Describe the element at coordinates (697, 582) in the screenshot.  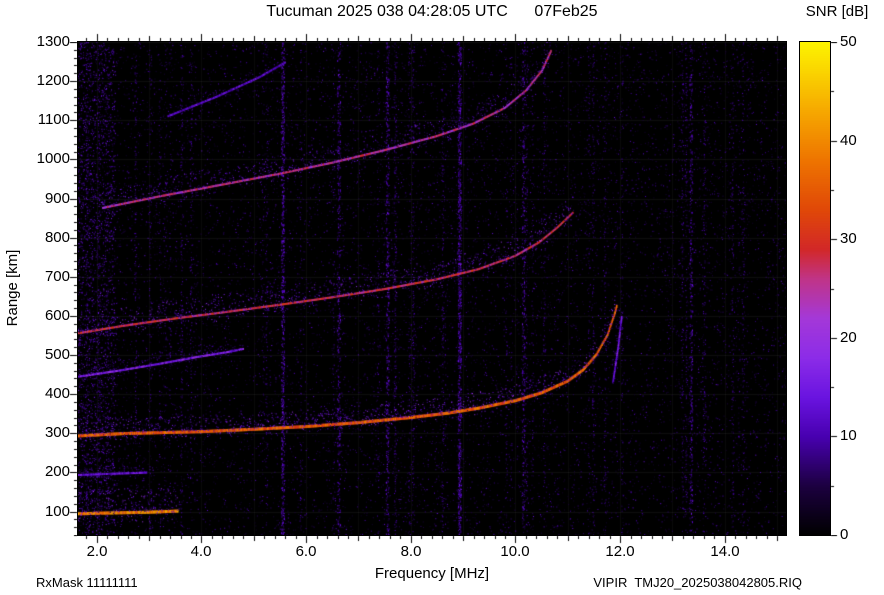
I see `file-reference-label: VIPIR TMJ20_2025038042805.RIQ` at that location.